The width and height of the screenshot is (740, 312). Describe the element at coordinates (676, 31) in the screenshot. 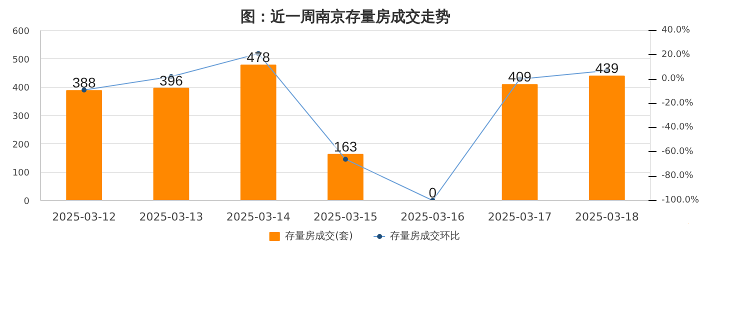

I see `y2-tick-label: 40.0%` at that location.